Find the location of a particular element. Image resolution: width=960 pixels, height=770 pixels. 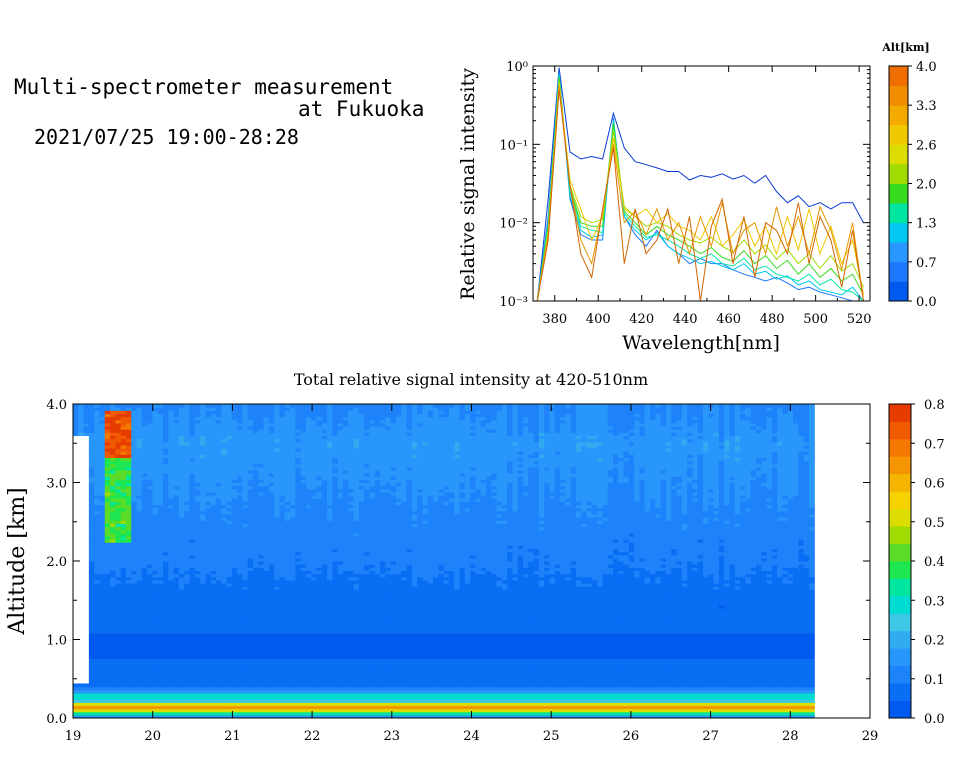

figure-title-line1: Multi-spectrometer measurement is located at coordinates (204, 87).